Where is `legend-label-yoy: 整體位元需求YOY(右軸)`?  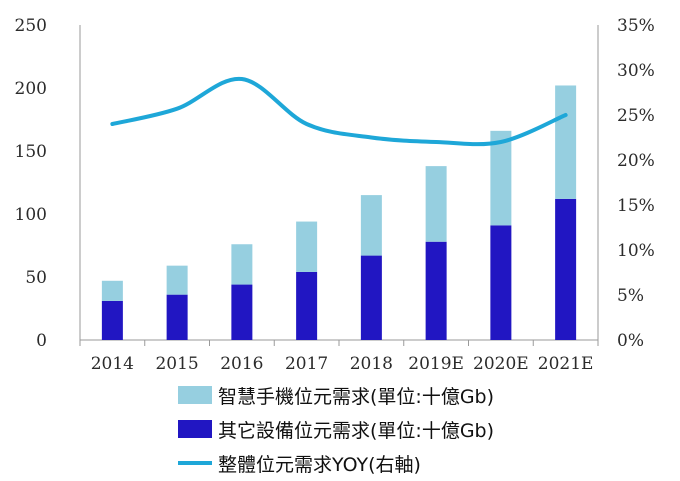
legend-label-yoy: 整體位元需求YOY(右軸) is located at coordinates (319, 464).